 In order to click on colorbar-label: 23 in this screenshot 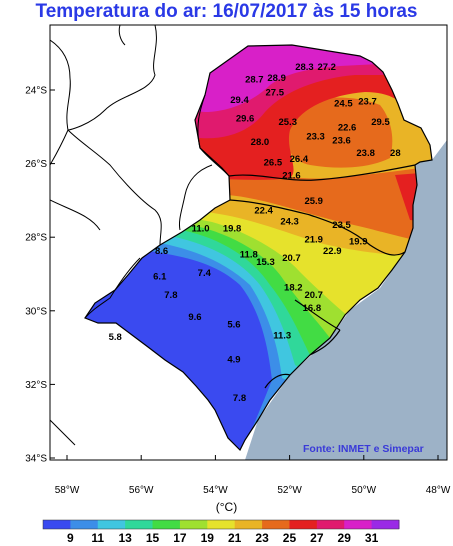, I will do `click(262, 538)`.